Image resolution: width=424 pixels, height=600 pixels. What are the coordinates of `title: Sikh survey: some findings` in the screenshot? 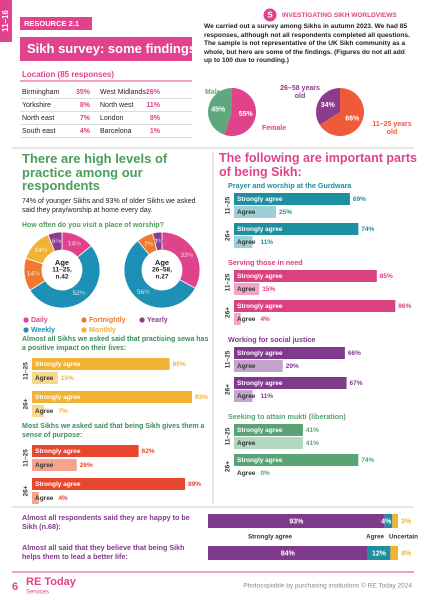 It's located at (111, 48).